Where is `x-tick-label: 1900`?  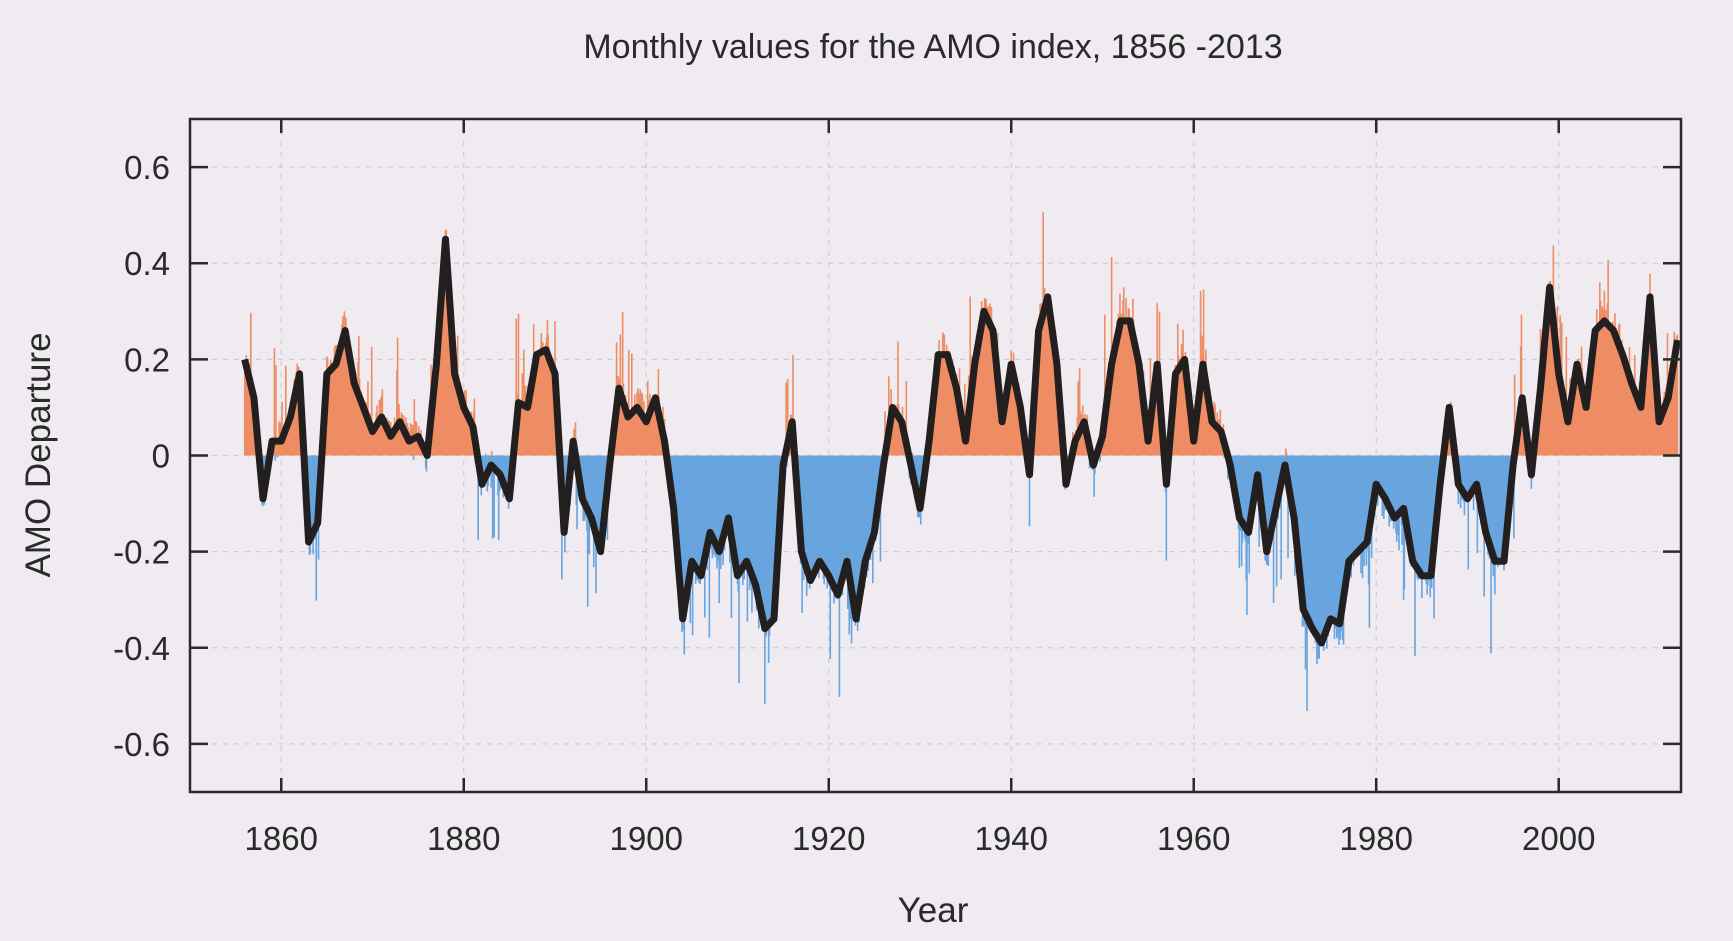 x-tick-label: 1900 is located at coordinates (646, 838).